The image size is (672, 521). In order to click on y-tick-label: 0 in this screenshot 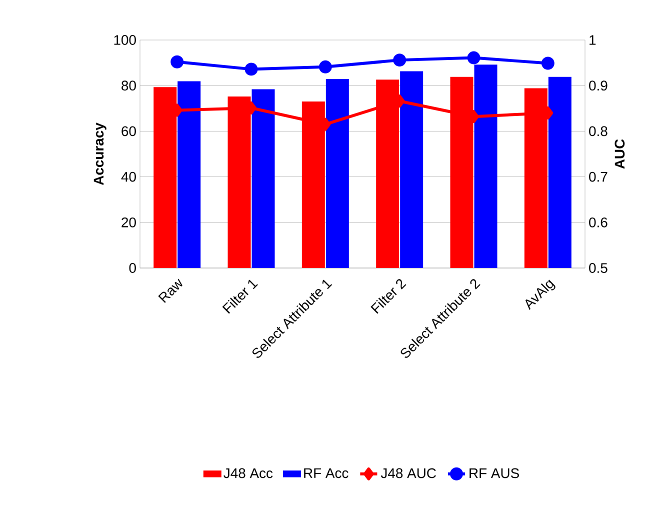, I will do `click(132, 268)`.